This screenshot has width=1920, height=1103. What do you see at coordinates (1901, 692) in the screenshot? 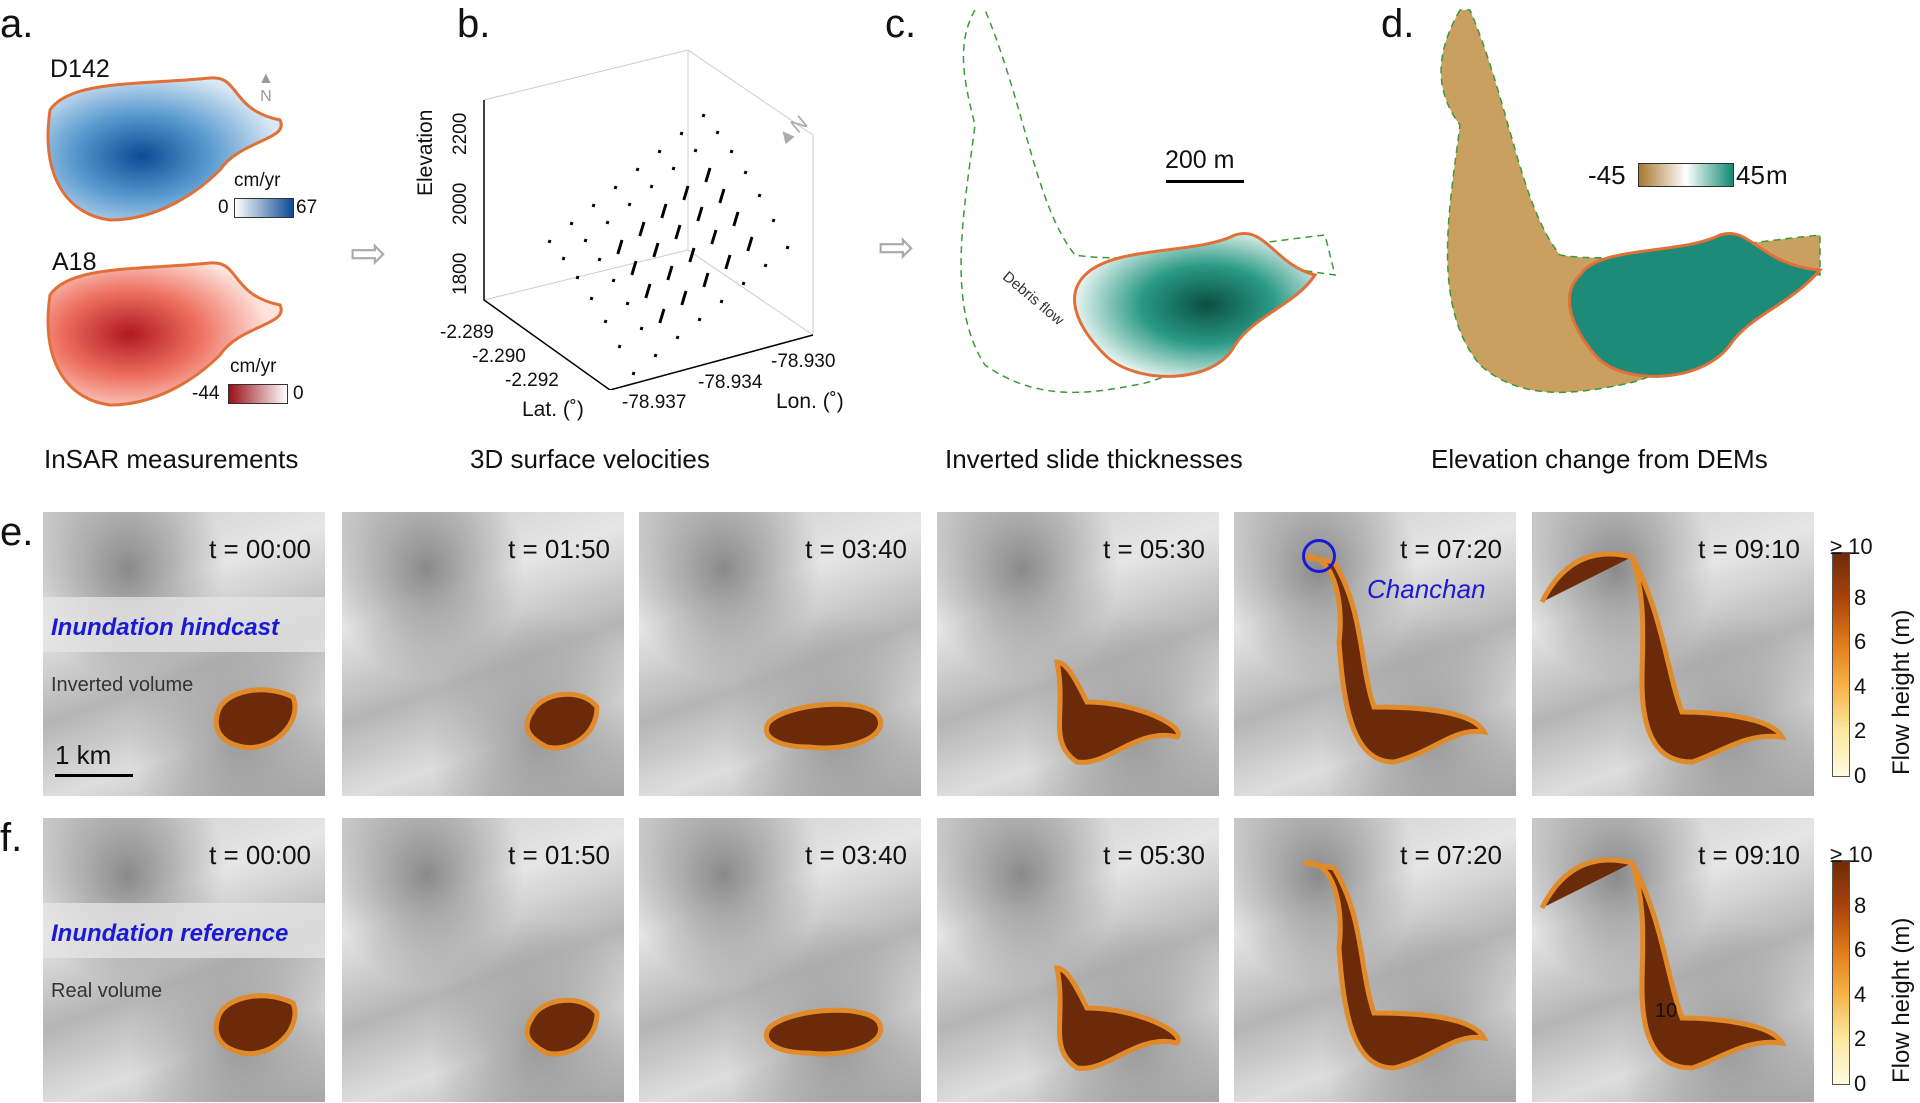
I see `colorbar-title-e: Flow height (m)` at bounding box center [1901, 692].